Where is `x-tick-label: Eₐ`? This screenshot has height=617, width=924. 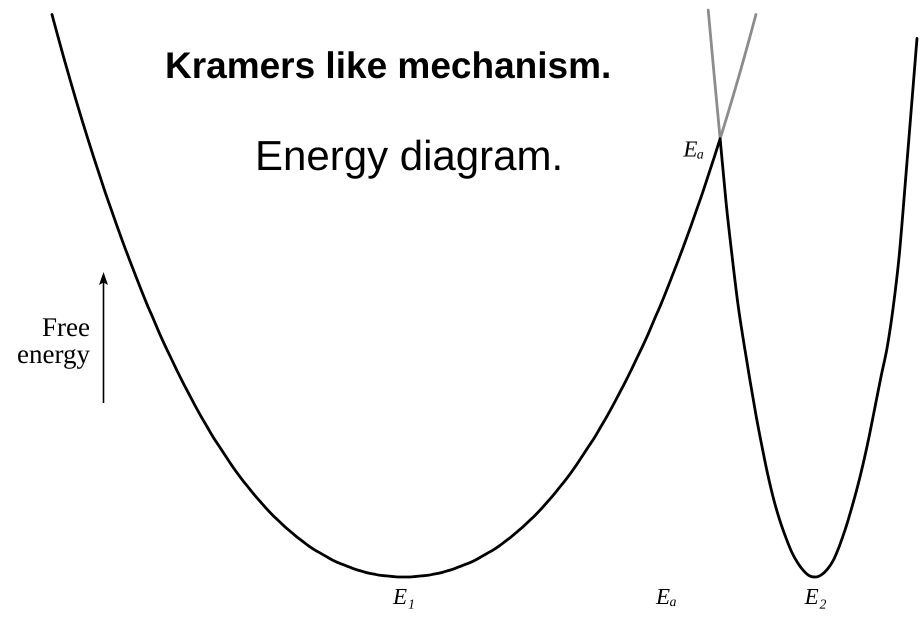 x-tick-label: Eₐ is located at coordinates (666, 596).